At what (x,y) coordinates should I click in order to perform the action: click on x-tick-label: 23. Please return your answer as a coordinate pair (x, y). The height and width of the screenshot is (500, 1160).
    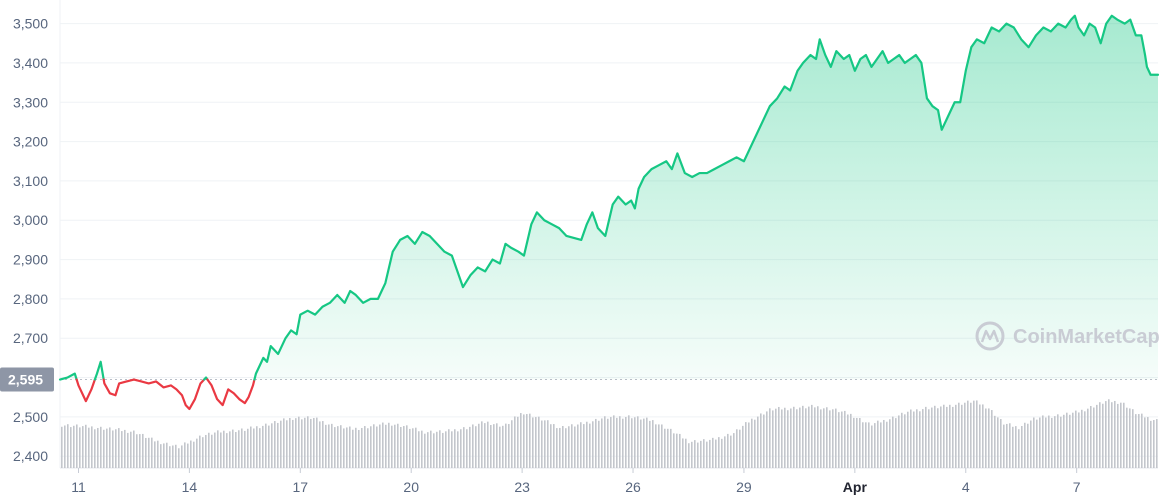
    Looking at the image, I should click on (522, 487).